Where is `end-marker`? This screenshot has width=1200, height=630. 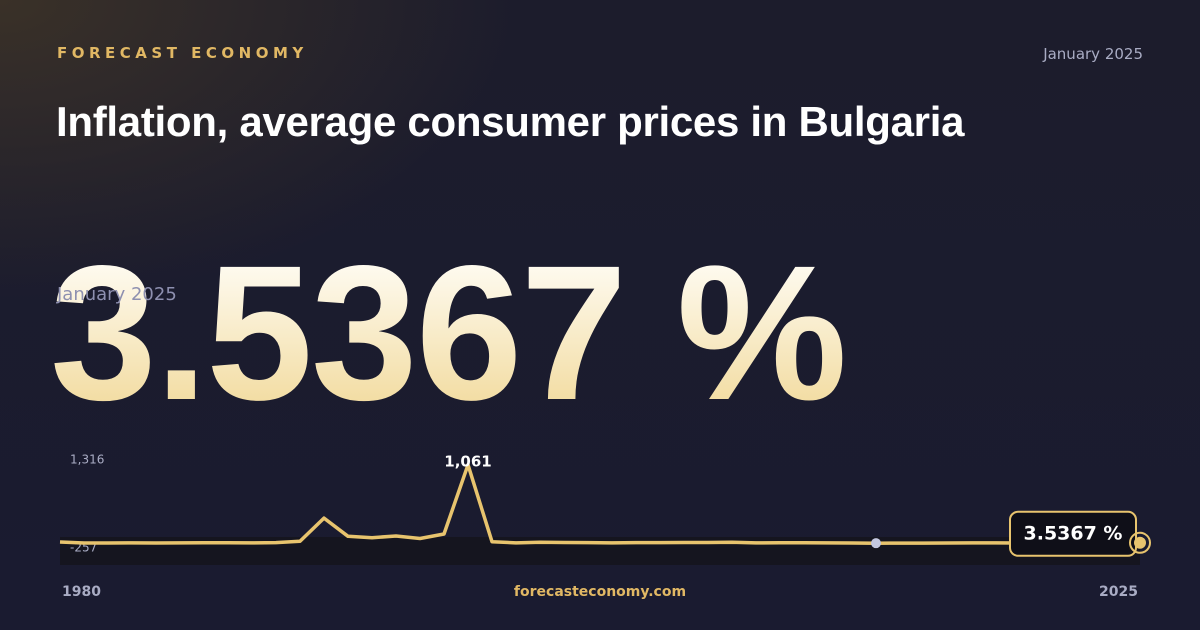 end-marker is located at coordinates (1140, 542).